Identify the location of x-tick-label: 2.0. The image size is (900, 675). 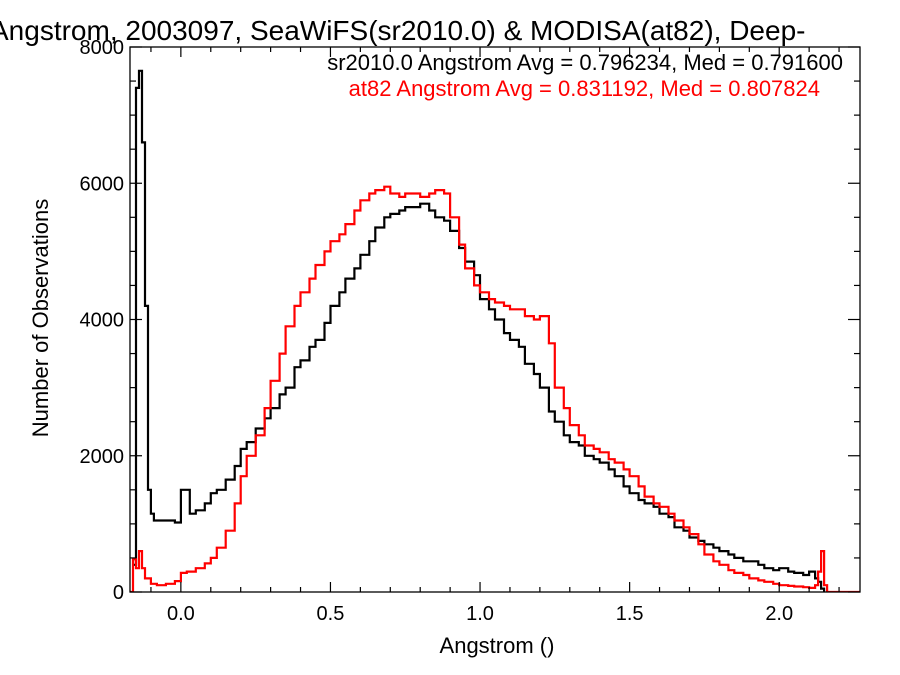
(779, 614).